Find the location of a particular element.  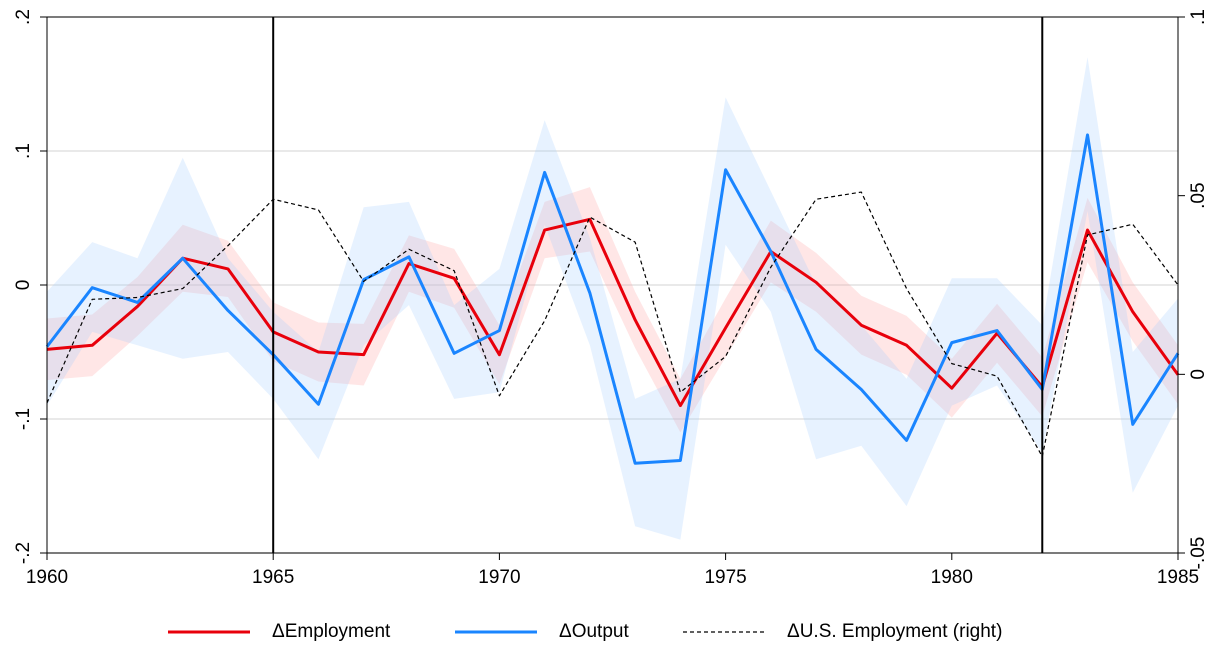

y2-tick-label: .05 is located at coordinates (1198, 195).